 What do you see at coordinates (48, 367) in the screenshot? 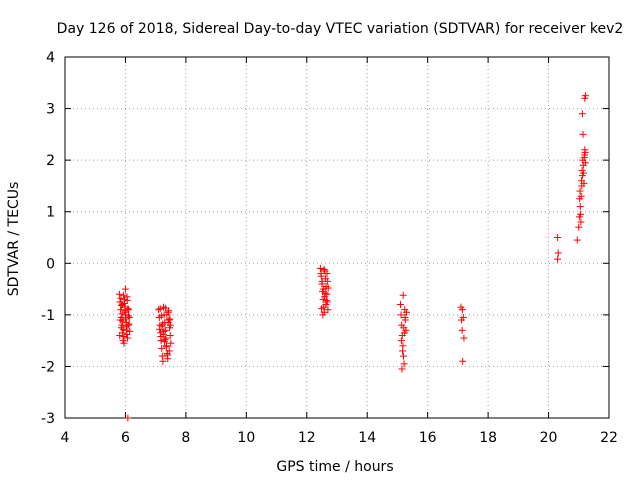
I see `y-tick-label: -2` at bounding box center [48, 367].